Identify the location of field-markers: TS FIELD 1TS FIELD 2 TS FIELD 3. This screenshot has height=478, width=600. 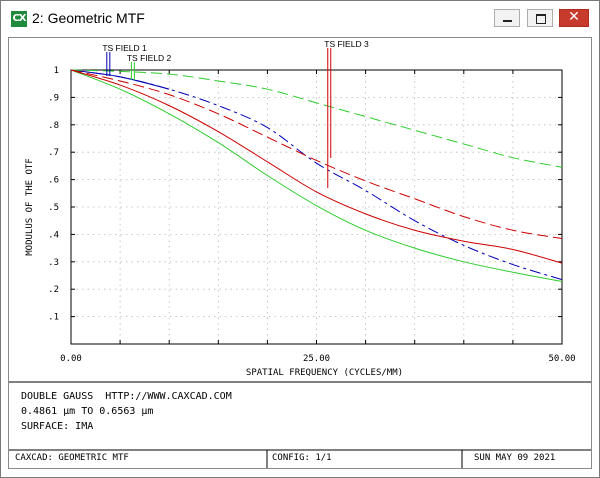
(235, 113).